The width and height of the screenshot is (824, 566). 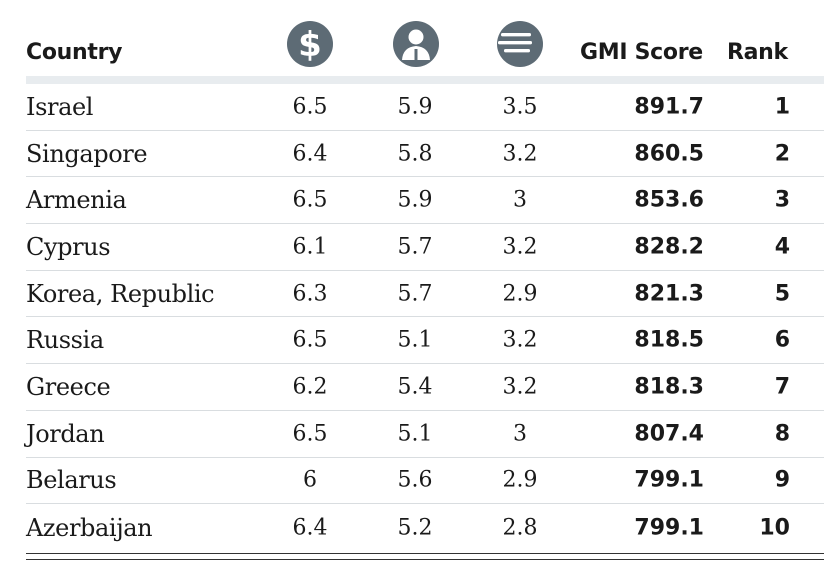 I want to click on table-row: Azerbaijan 6.4 5.2 2.8 799.1 10, so click(x=425, y=527).